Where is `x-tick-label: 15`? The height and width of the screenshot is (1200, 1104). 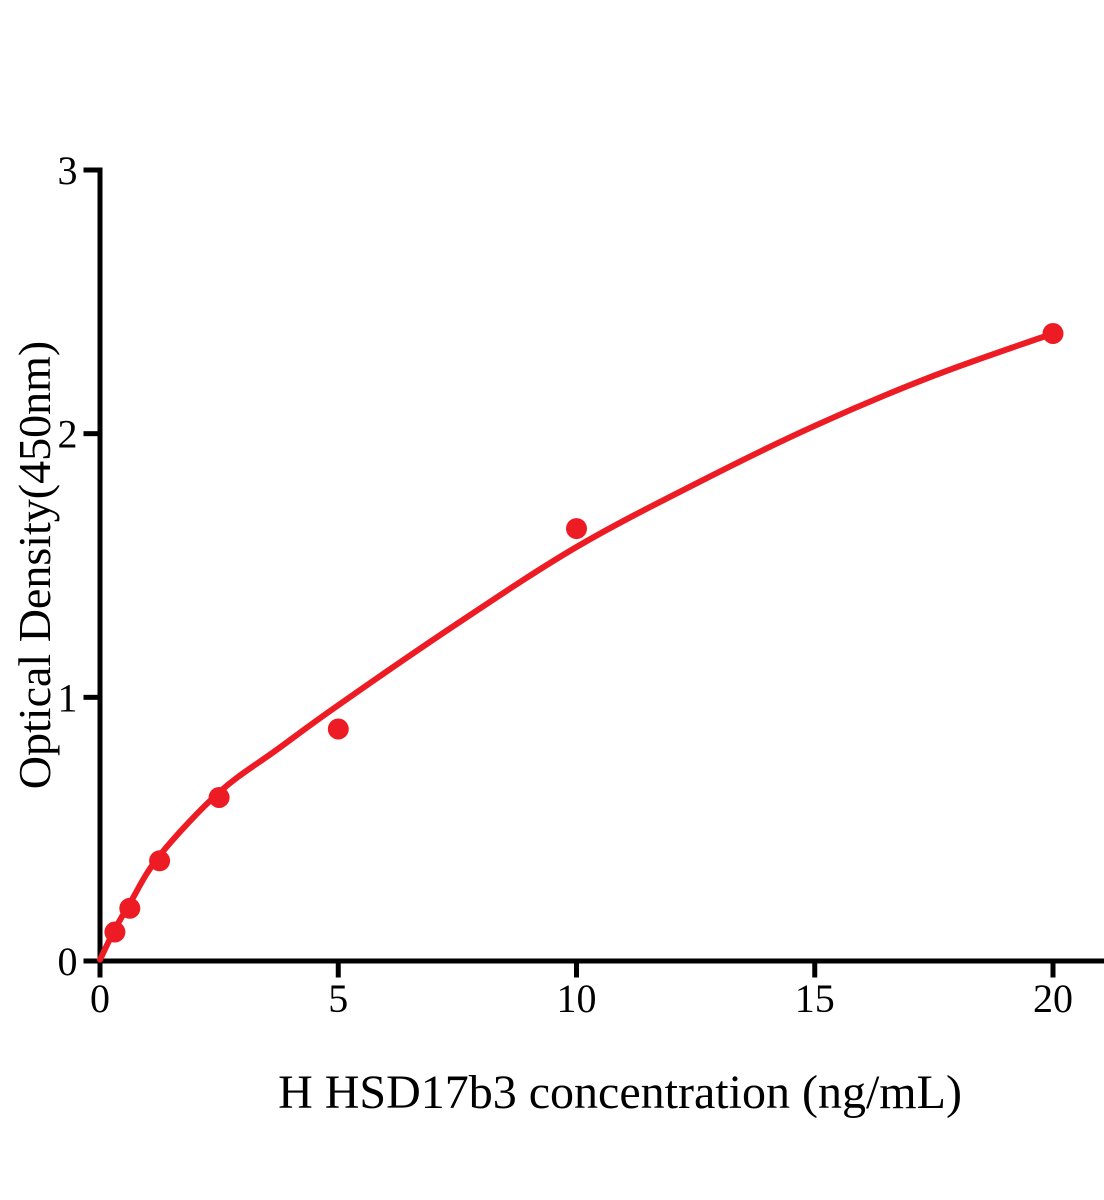
x-tick-label: 15 is located at coordinates (815, 998).